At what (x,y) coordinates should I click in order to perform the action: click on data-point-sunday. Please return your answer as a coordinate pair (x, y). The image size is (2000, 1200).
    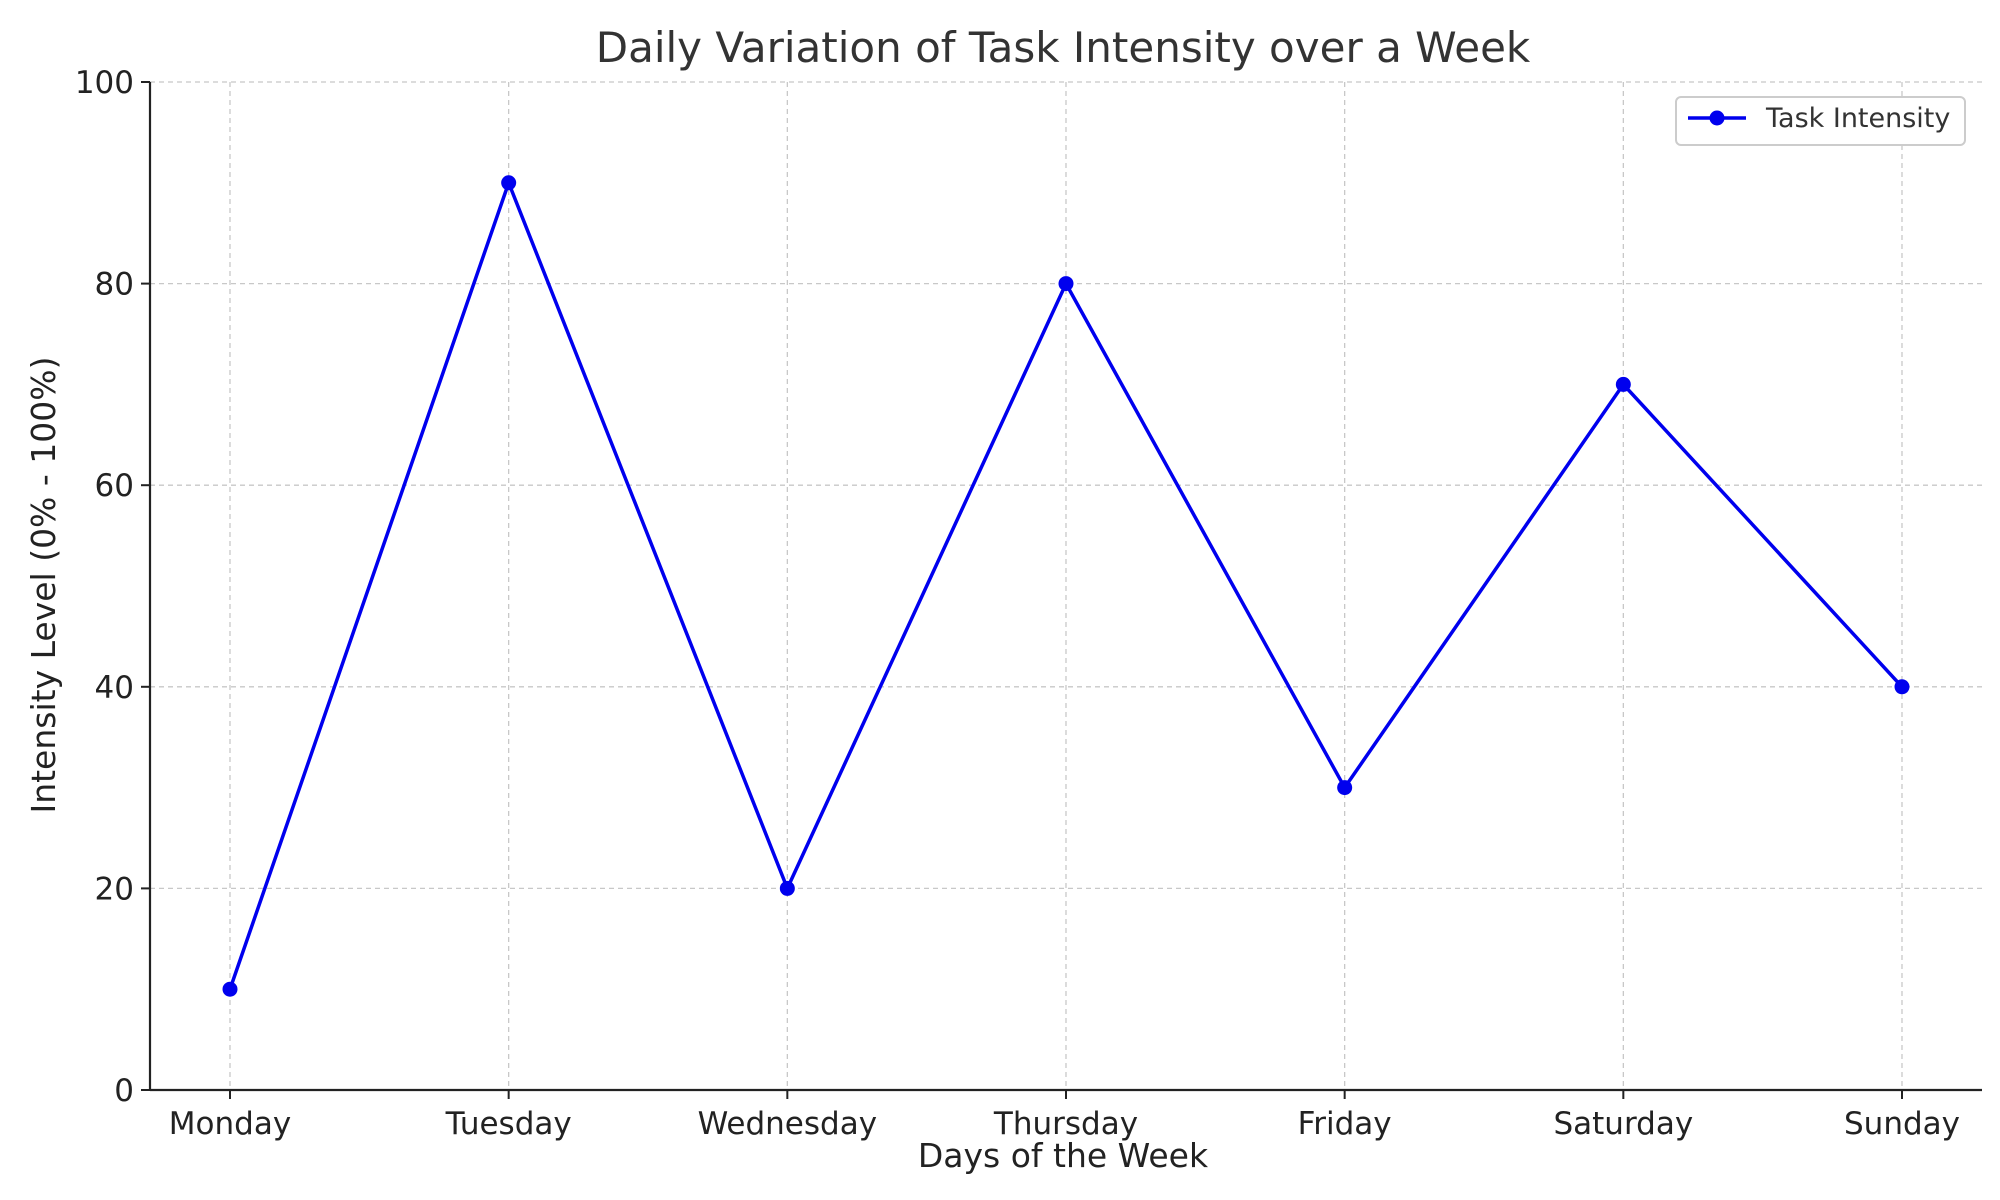
    Looking at the image, I should click on (1902, 687).